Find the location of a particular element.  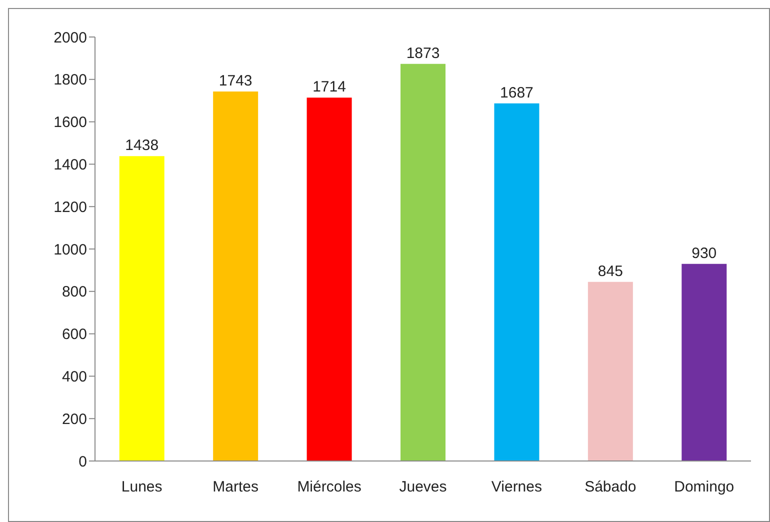

data-label: 1438 is located at coordinates (142, 145).